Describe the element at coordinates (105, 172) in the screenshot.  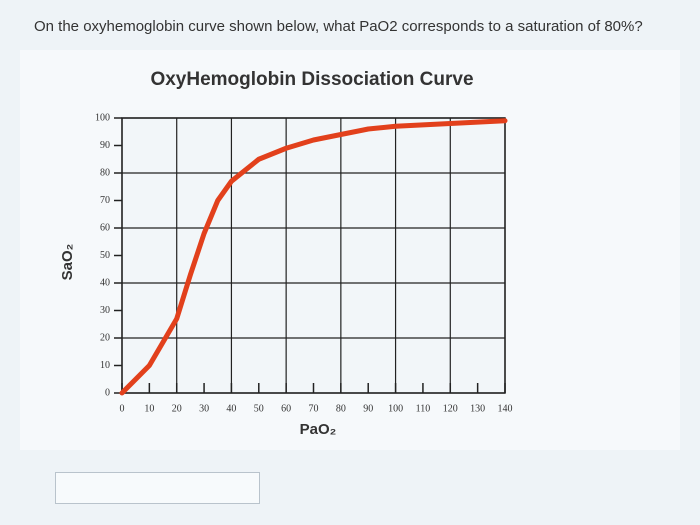
I see `y-tick-label: 80` at that location.